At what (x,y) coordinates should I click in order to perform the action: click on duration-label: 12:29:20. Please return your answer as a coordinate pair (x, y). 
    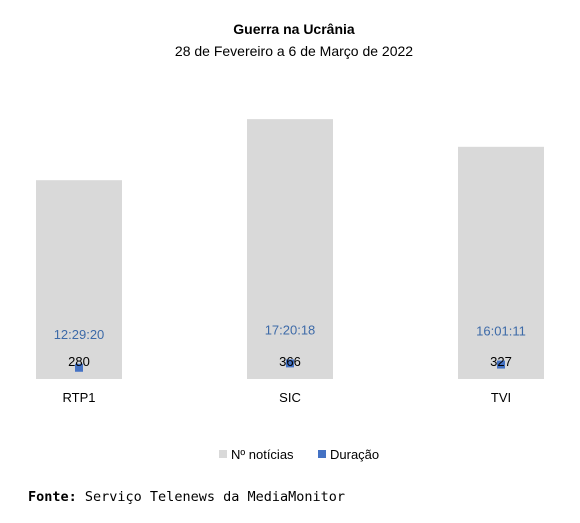
    Looking at the image, I should click on (79, 334).